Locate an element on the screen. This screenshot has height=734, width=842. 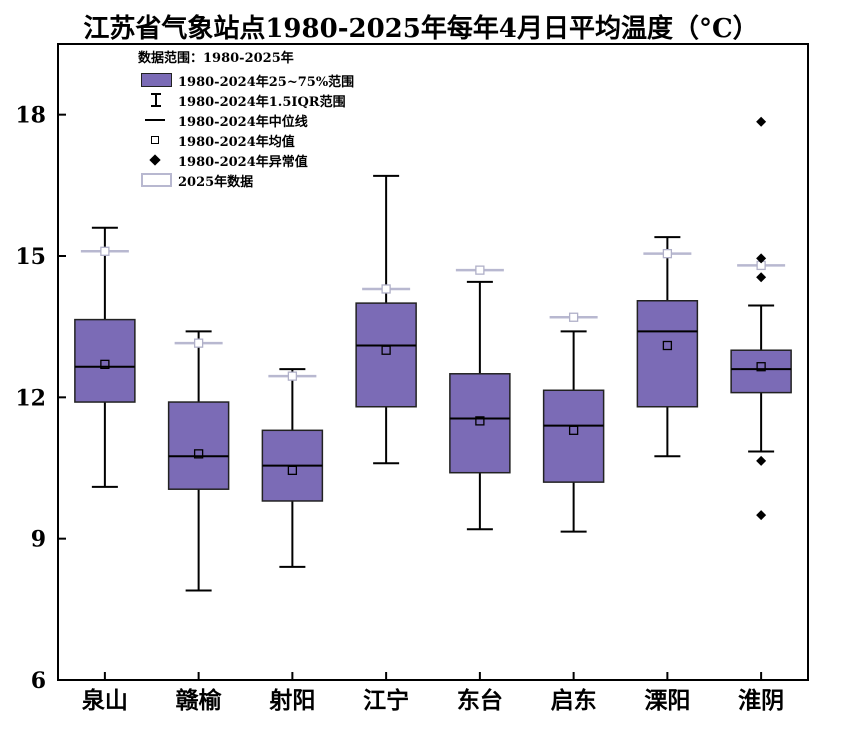
y-tick-label: 18 is located at coordinates (30, 116).